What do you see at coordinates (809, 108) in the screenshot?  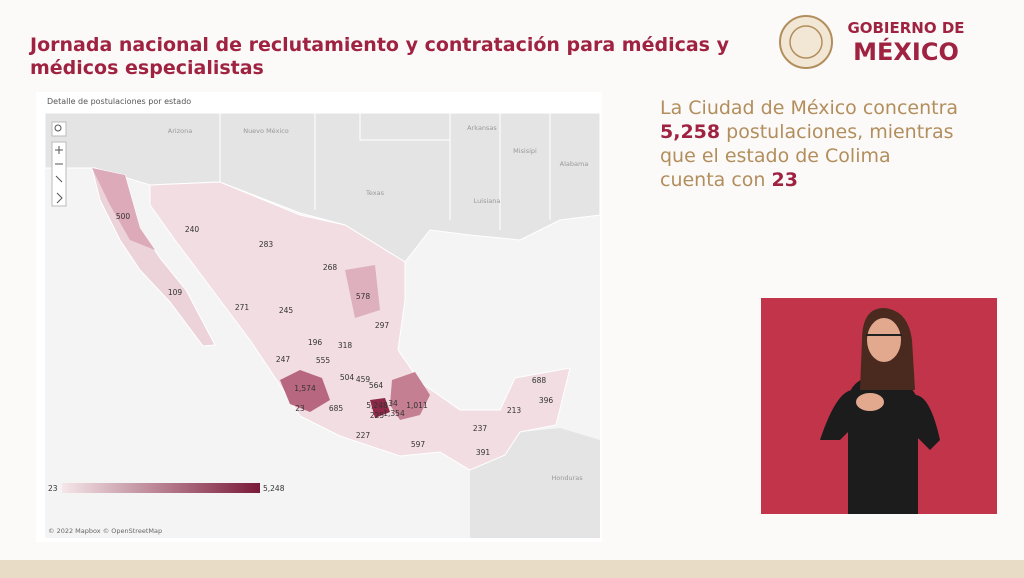 I see `summary-text-part: La Ciudad de México concentra` at bounding box center [809, 108].